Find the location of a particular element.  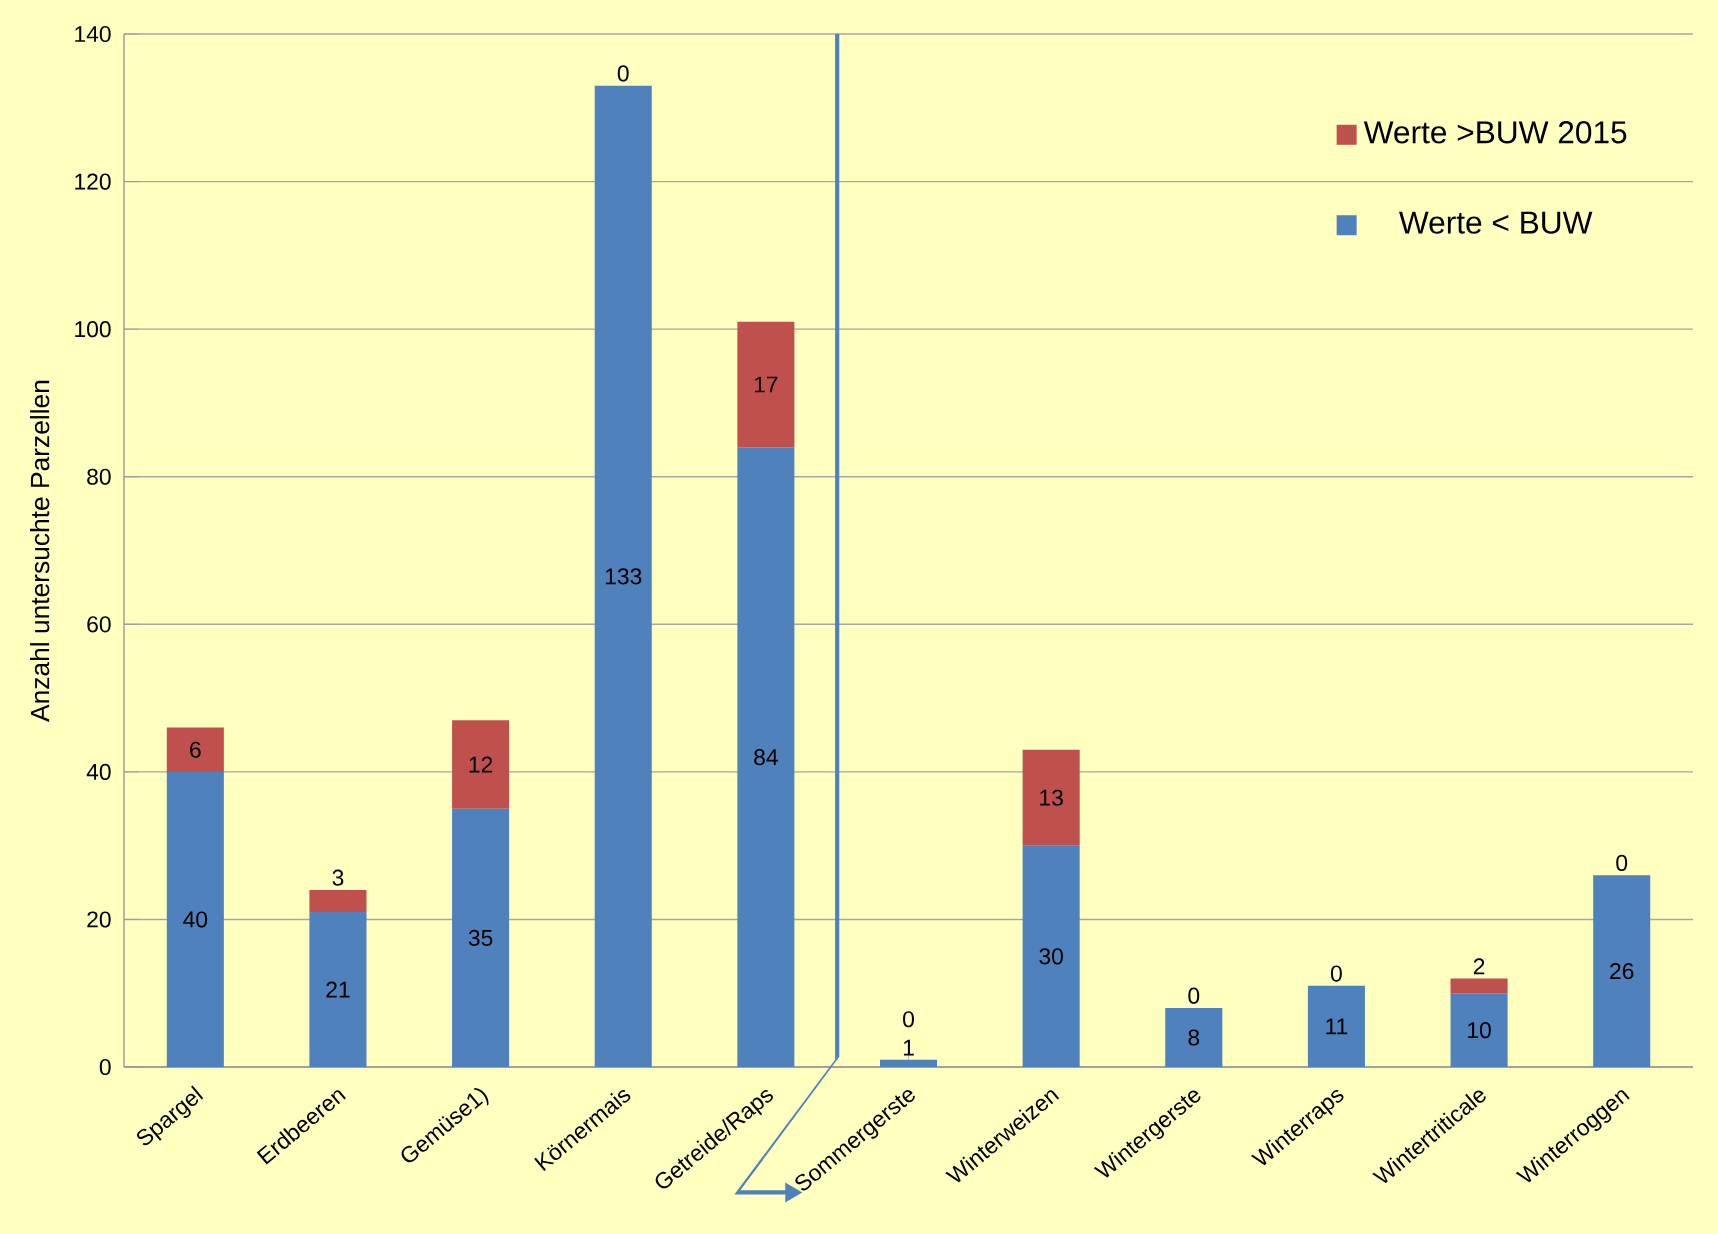

data-label: 1 is located at coordinates (908, 1047).